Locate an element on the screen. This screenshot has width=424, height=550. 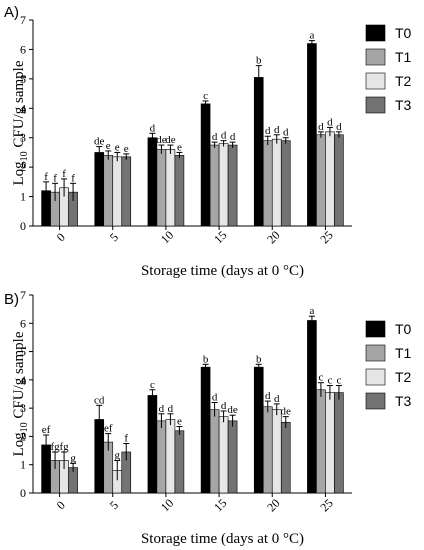
y-tick-label: 3 is located at coordinates (23, 138).